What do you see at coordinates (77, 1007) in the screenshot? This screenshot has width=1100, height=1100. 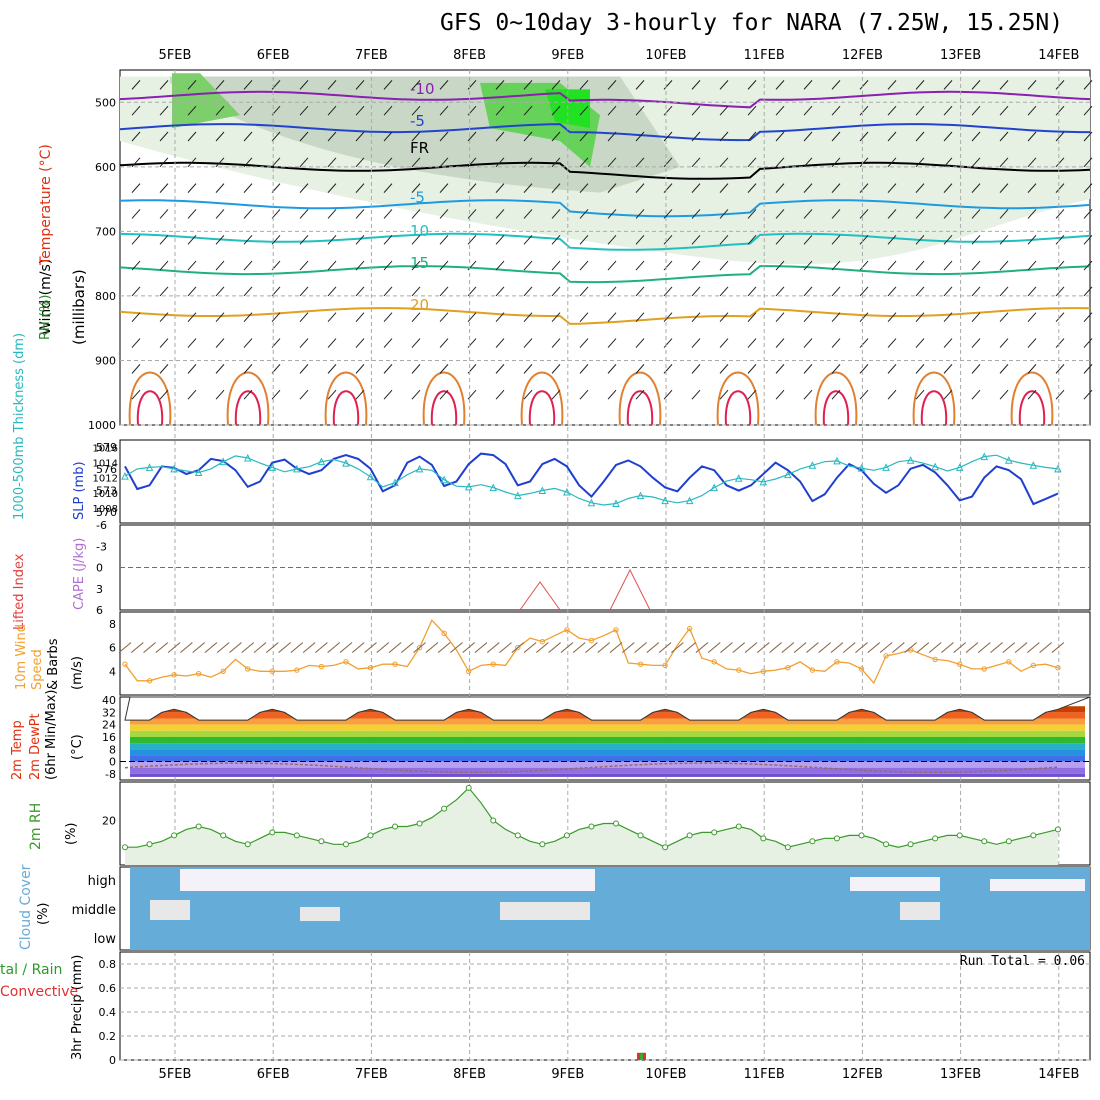 I see `ylabel-precip: 3hr Precip (mm)` at bounding box center [77, 1007].